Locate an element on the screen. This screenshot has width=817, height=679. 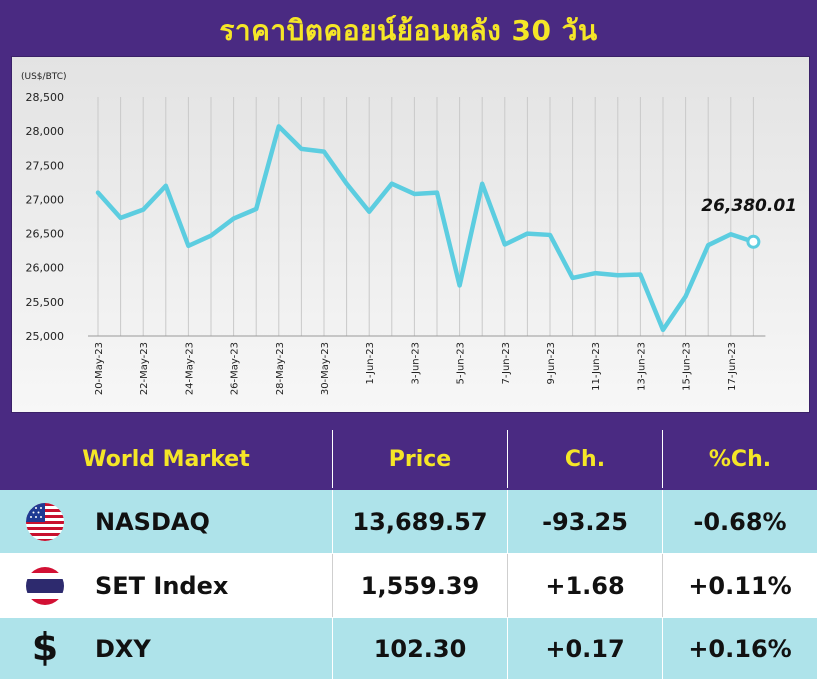
market-name: DXY is located at coordinates (123, 648).